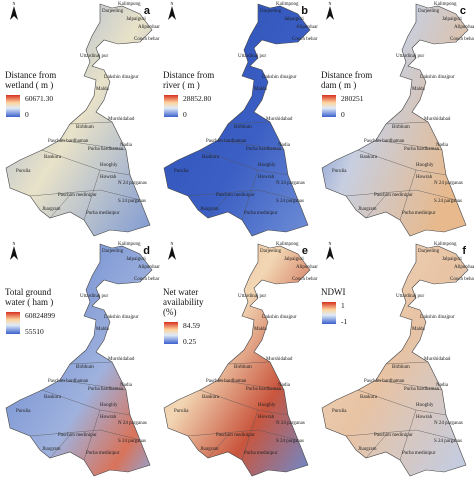  What do you see at coordinates (188, 75) in the screenshot?
I see `legend-title: Distance from` at bounding box center [188, 75].